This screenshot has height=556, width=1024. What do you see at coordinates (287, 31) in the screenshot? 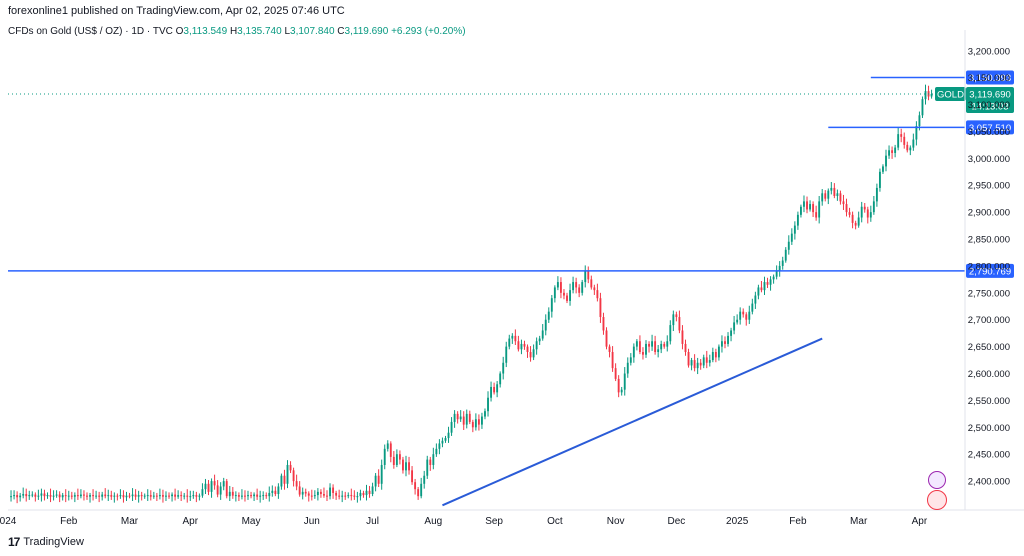
I see `low-label: L` at bounding box center [287, 31].